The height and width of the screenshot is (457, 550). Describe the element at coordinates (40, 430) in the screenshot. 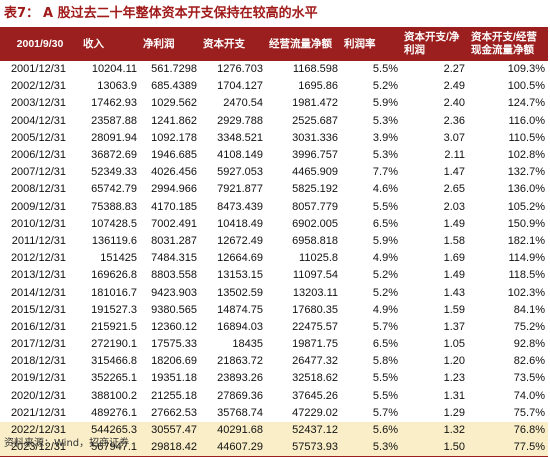

I see `cell-date: 2022/12/31` at that location.